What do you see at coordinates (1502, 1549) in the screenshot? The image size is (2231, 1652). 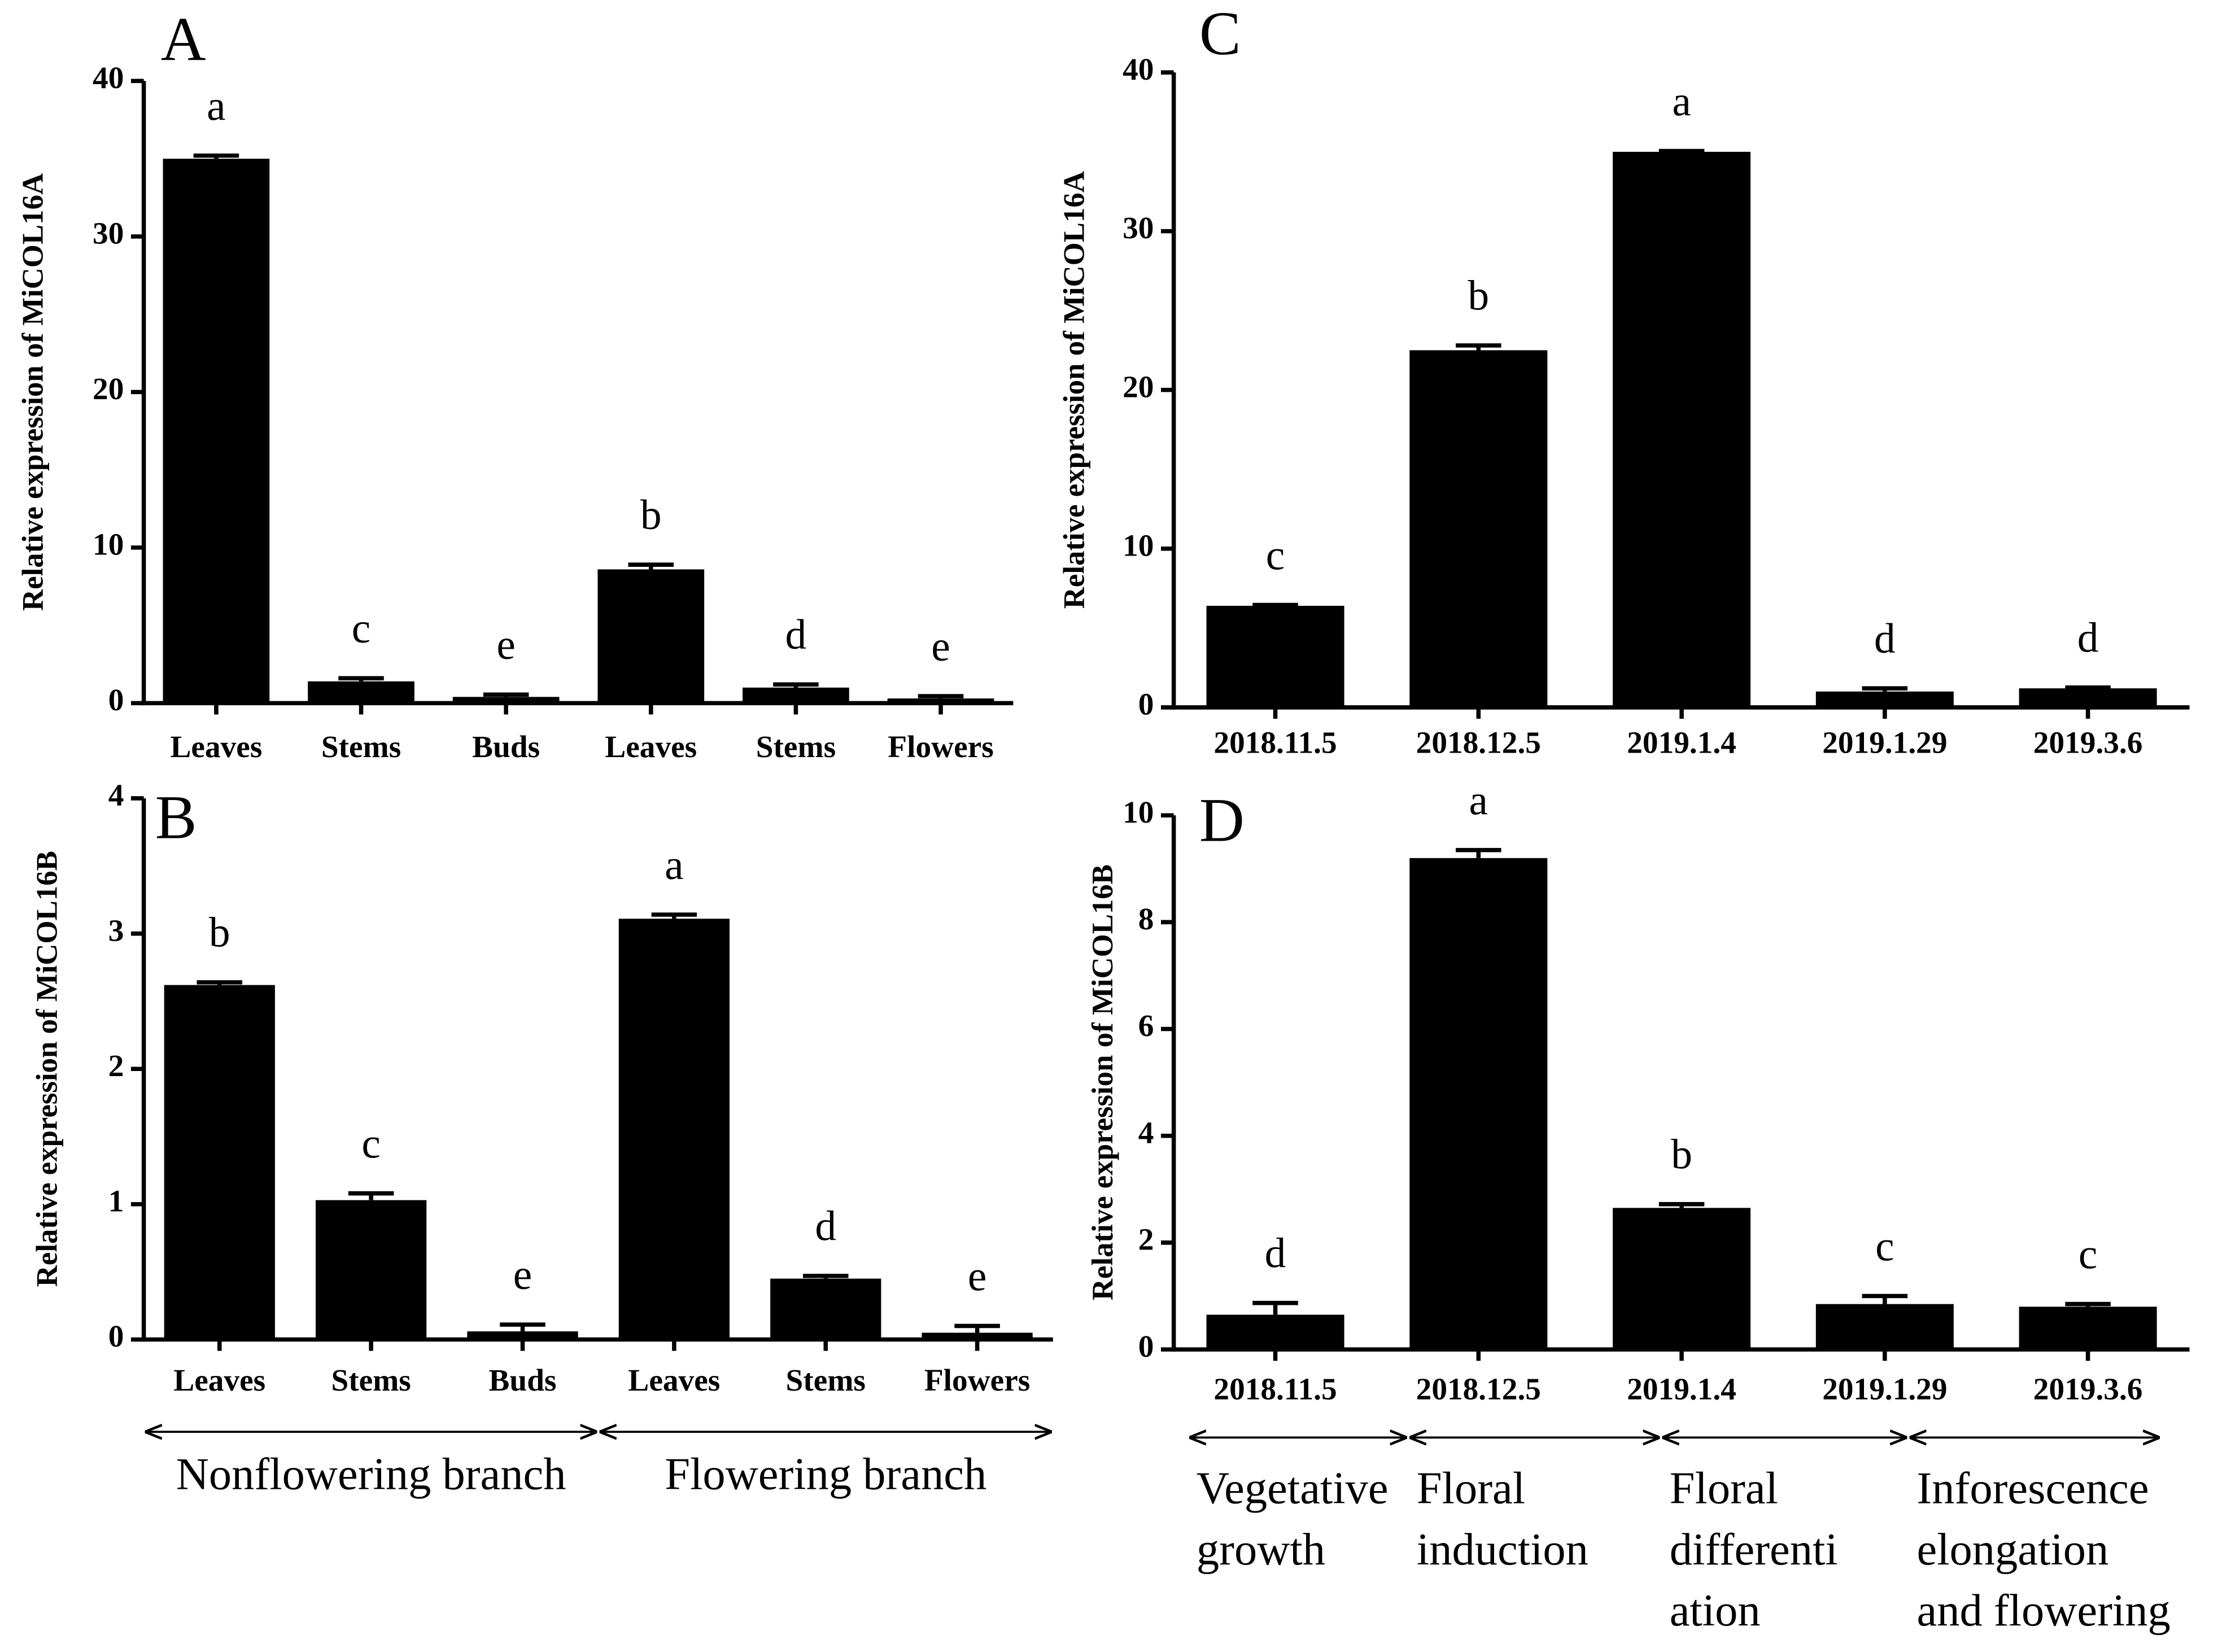 I see `period-label: induction` at bounding box center [1502, 1549].